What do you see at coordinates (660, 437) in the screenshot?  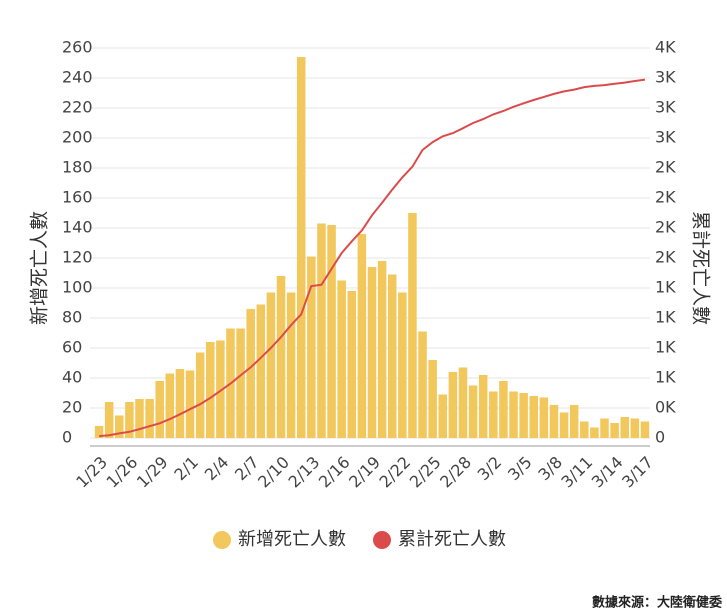 I see `y2-tick-label: 0` at bounding box center [660, 437].